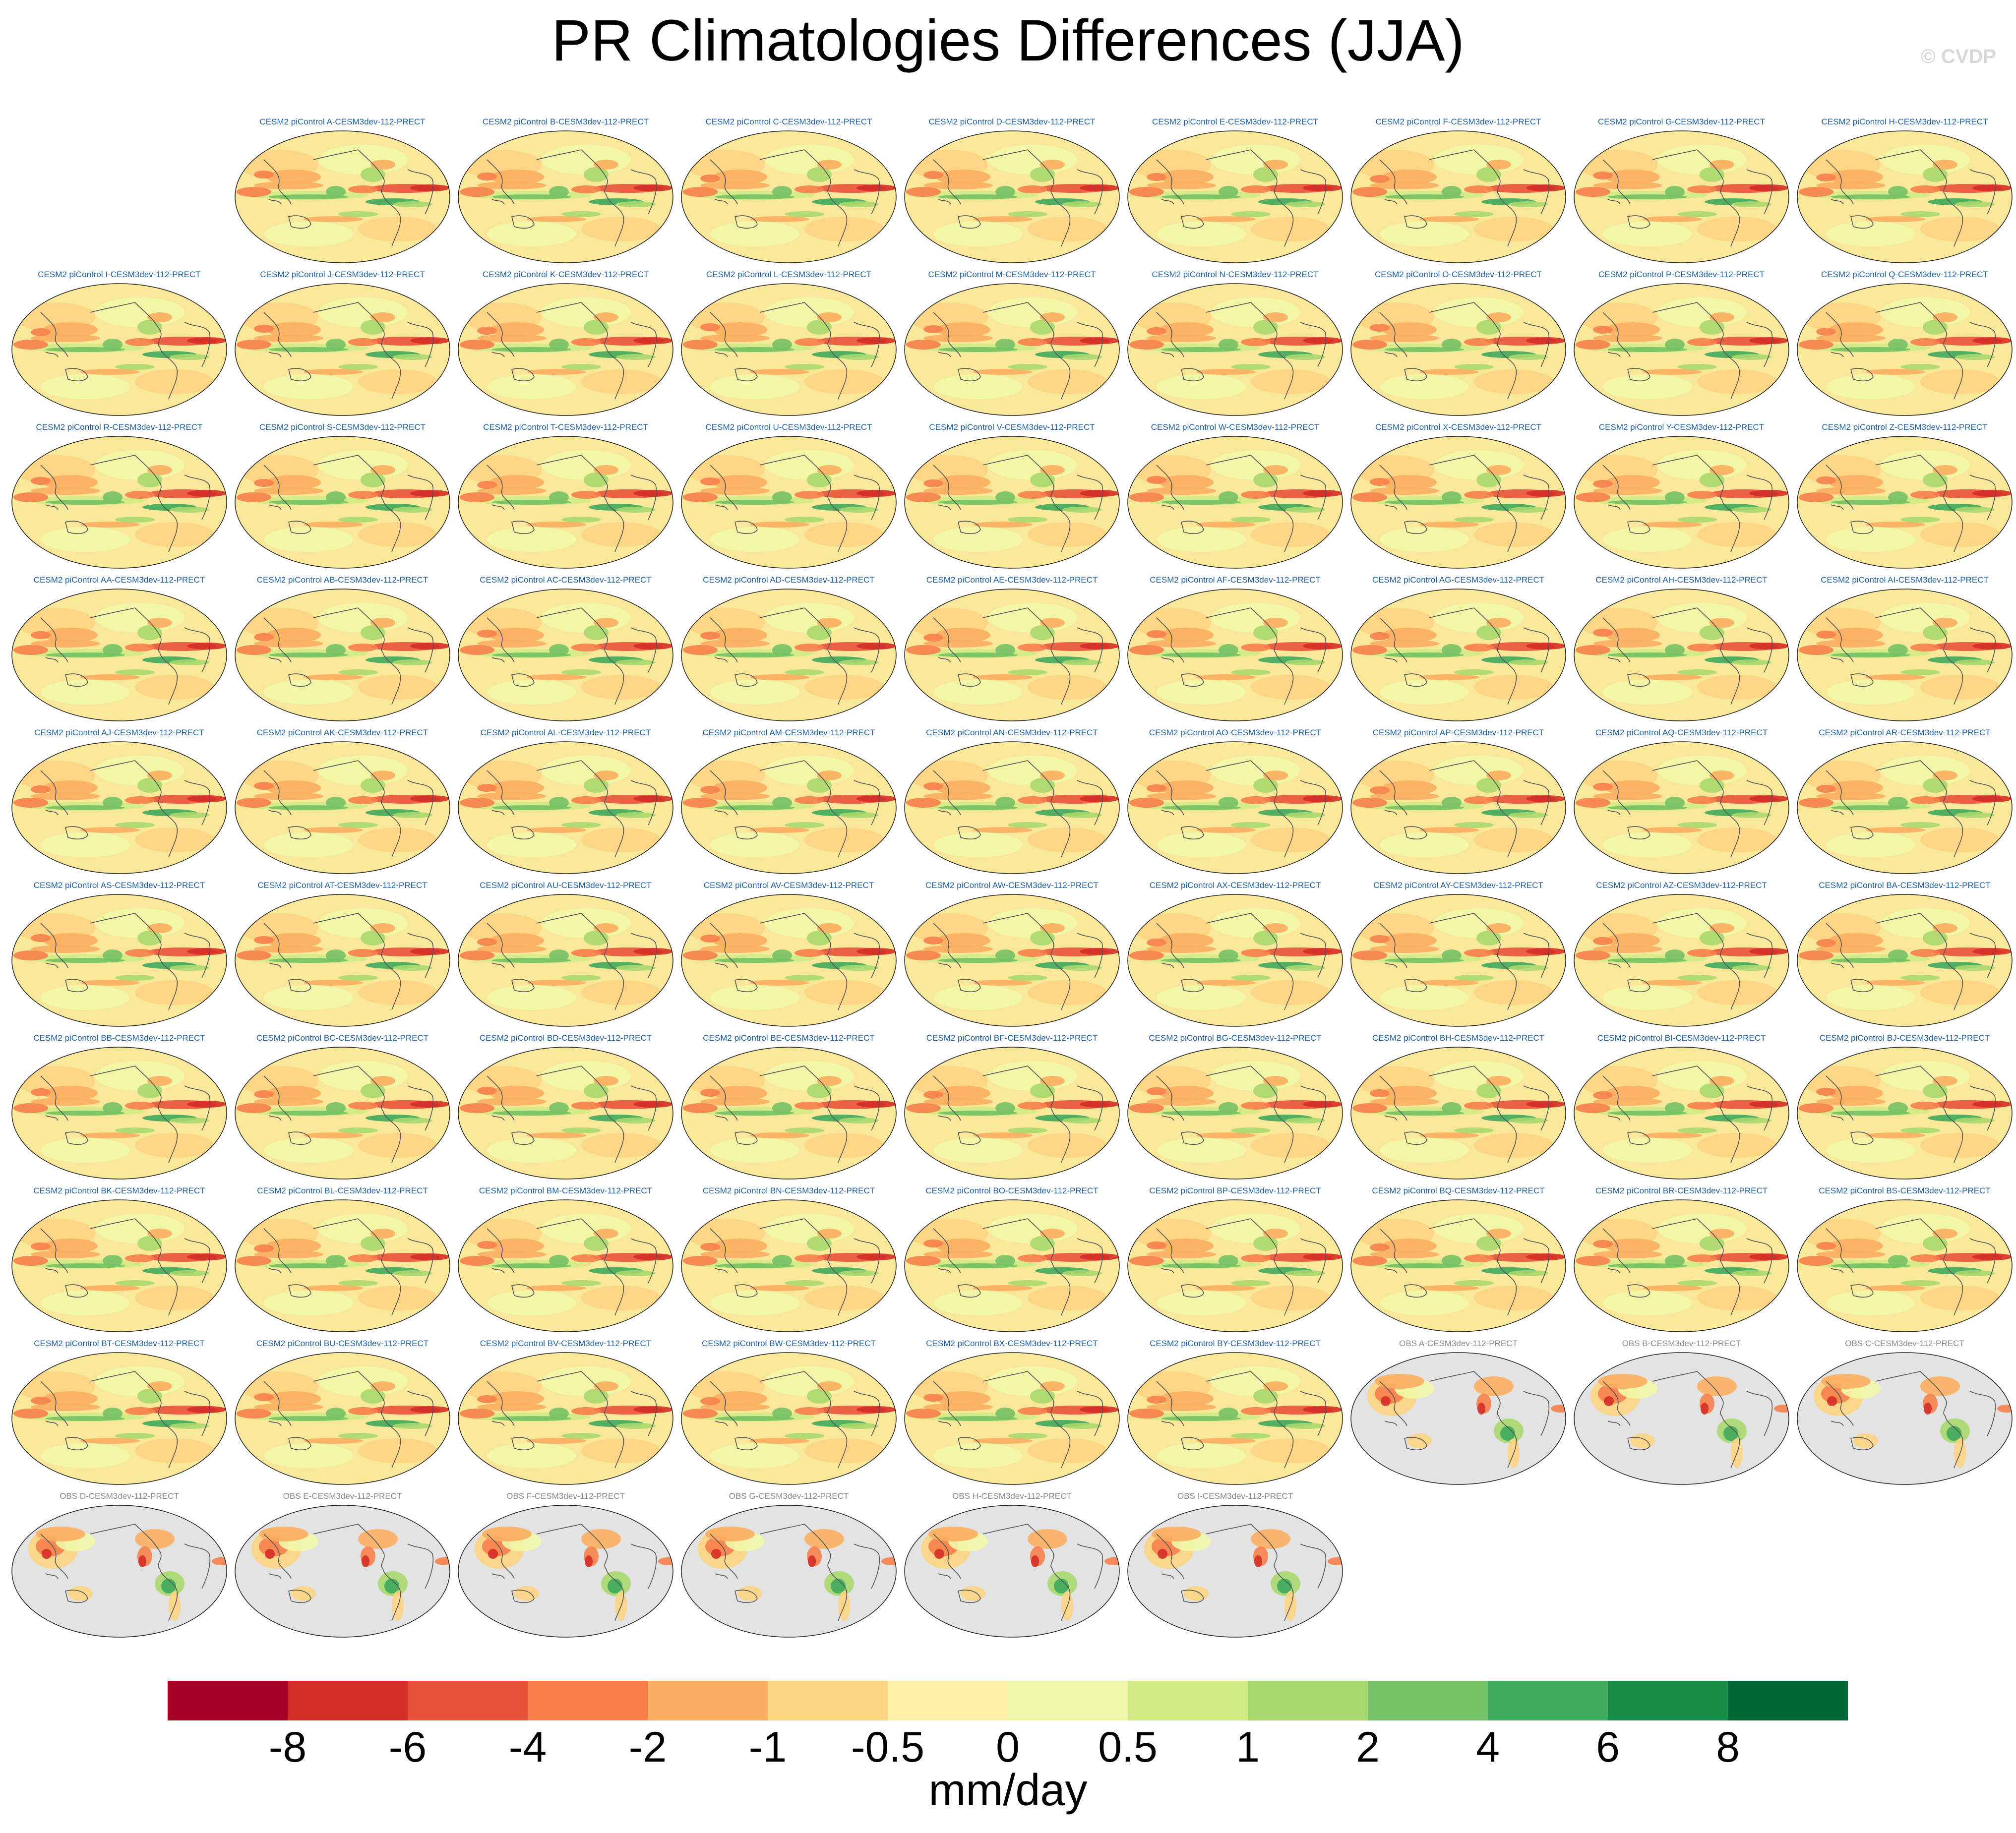 Image resolution: width=2016 pixels, height=1833 pixels. Describe the element at coordinates (1008, 40) in the screenshot. I see `figure-title: PR Climatologies Differences (JJA)` at that location.